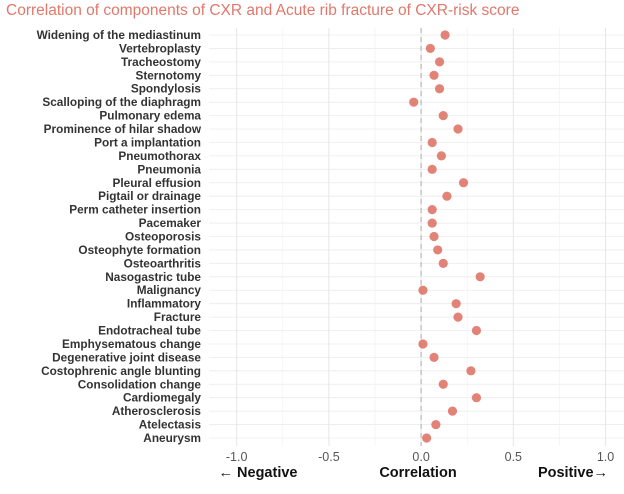  Describe the element at coordinates (147, 142) in the screenshot. I see `category-label: Port a implantation` at that location.